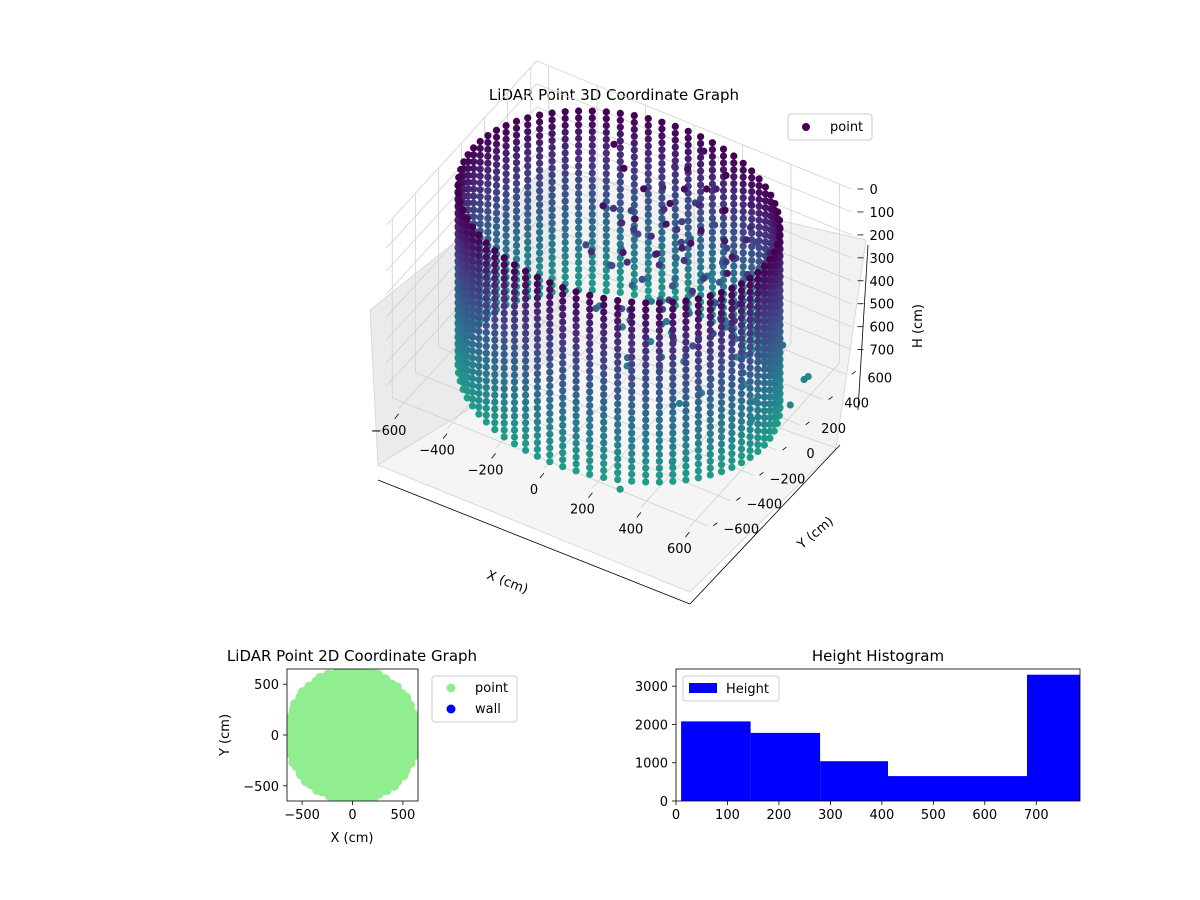 The height and width of the screenshot is (900, 1200). Describe the element at coordinates (352, 838) in the screenshot. I see `x-axis-label-2d: X (cm)` at that location.